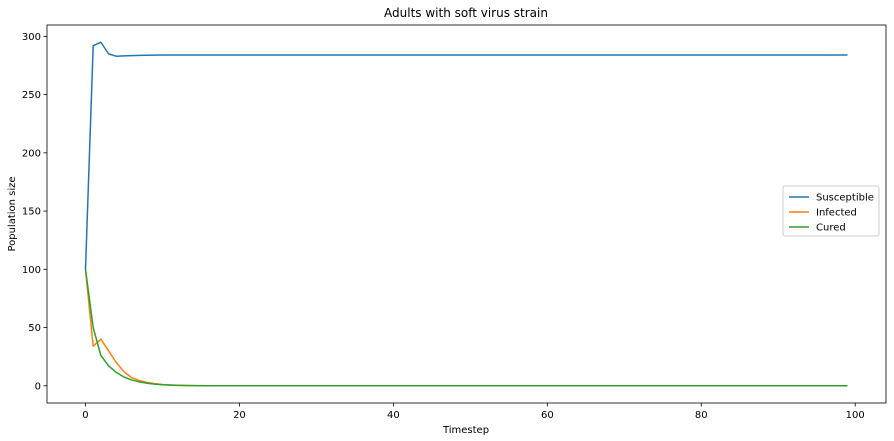  Describe the element at coordinates (845, 198) in the screenshot. I see `legend-label-susceptible: Susceptible` at that location.